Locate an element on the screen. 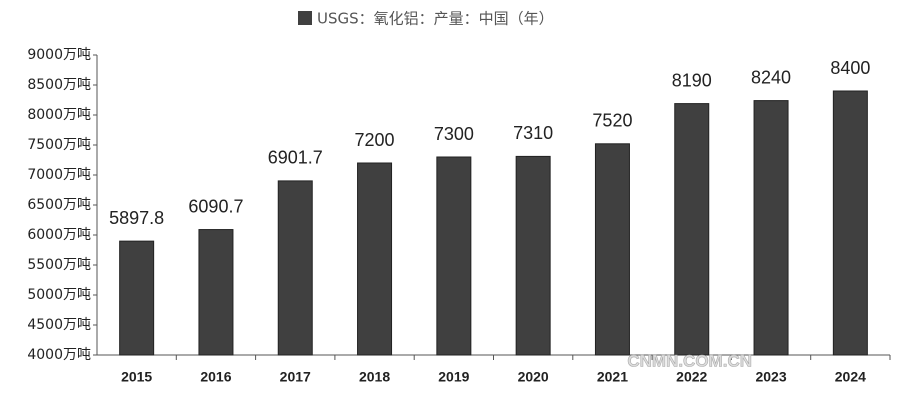 Image resolution: width=900 pixels, height=405 pixels. value-label: 6090.7 is located at coordinates (215, 206).